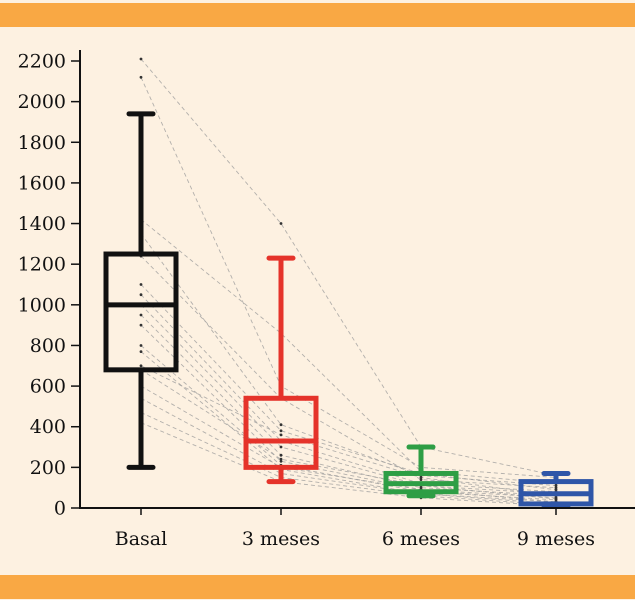 This screenshot has height=600, width=635. Describe the element at coordinates (42, 143) in the screenshot. I see `y-tick-label: 1800` at that location.